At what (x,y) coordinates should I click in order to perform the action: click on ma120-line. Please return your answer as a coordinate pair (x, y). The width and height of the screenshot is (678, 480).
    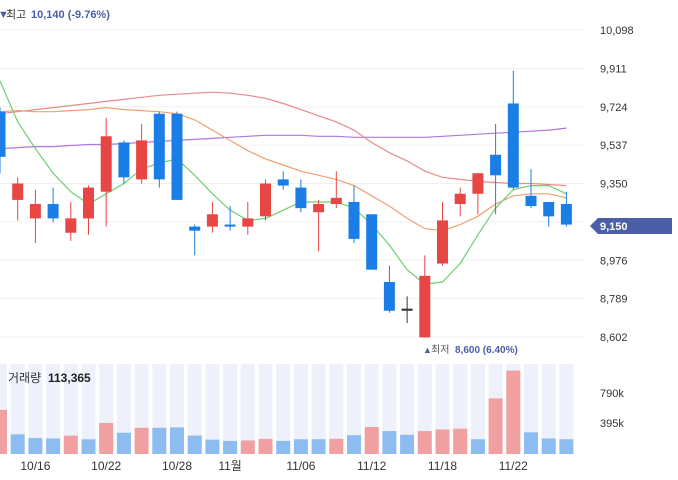
    Looking at the image, I should click on (283, 138).